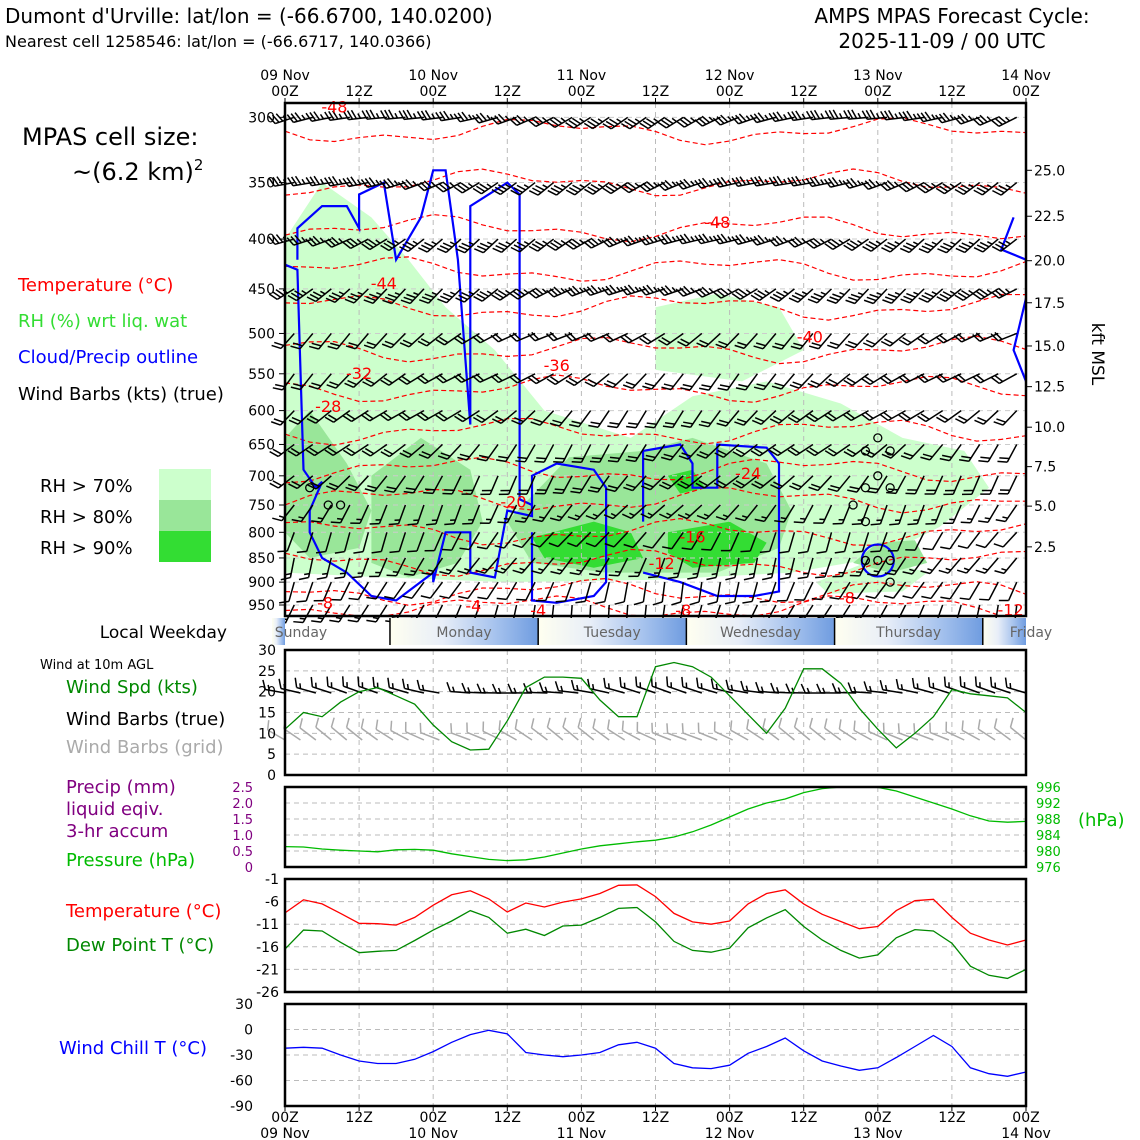  Describe the element at coordinates (711, 520) in the screenshot. I see `cloud-outline` at that location.